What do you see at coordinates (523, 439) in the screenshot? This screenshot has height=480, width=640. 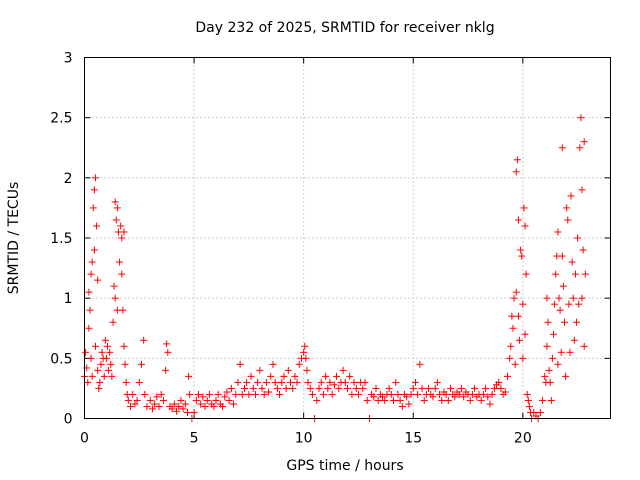 I see `x-tick-label: 20` at bounding box center [523, 439].